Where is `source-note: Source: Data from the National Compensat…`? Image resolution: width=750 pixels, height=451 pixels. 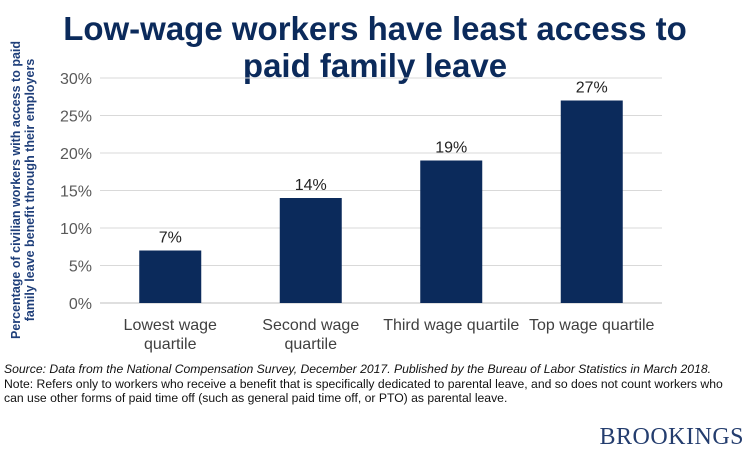
source-note: Source: Data from the National Compensat… is located at coordinates (358, 369).